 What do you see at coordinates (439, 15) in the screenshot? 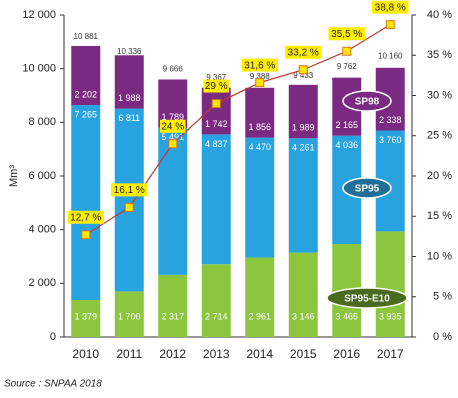
I see `y2-tick-label: 40 %` at bounding box center [439, 15].